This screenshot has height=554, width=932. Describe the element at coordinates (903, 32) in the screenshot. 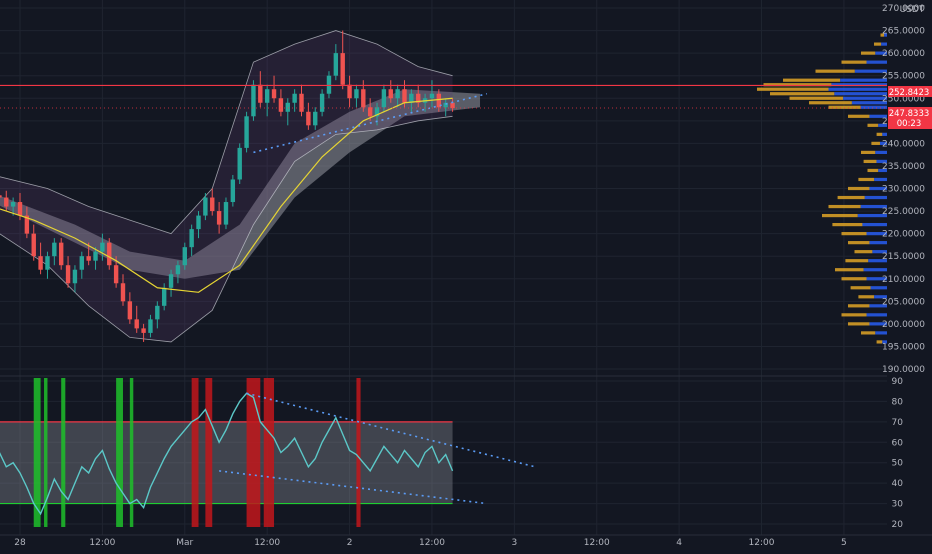

I see `price-tick-label: 265.0000` at that location.